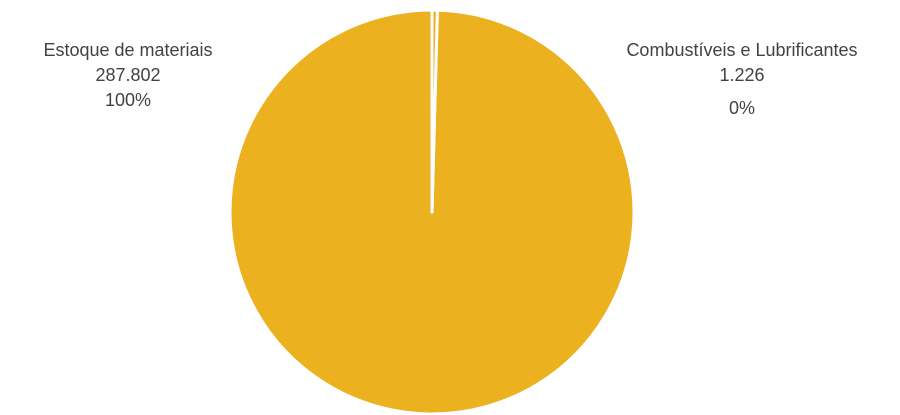  What do you see at coordinates (128, 100) in the screenshot?
I see `slice-label-estoque-percent: 100%` at bounding box center [128, 100].